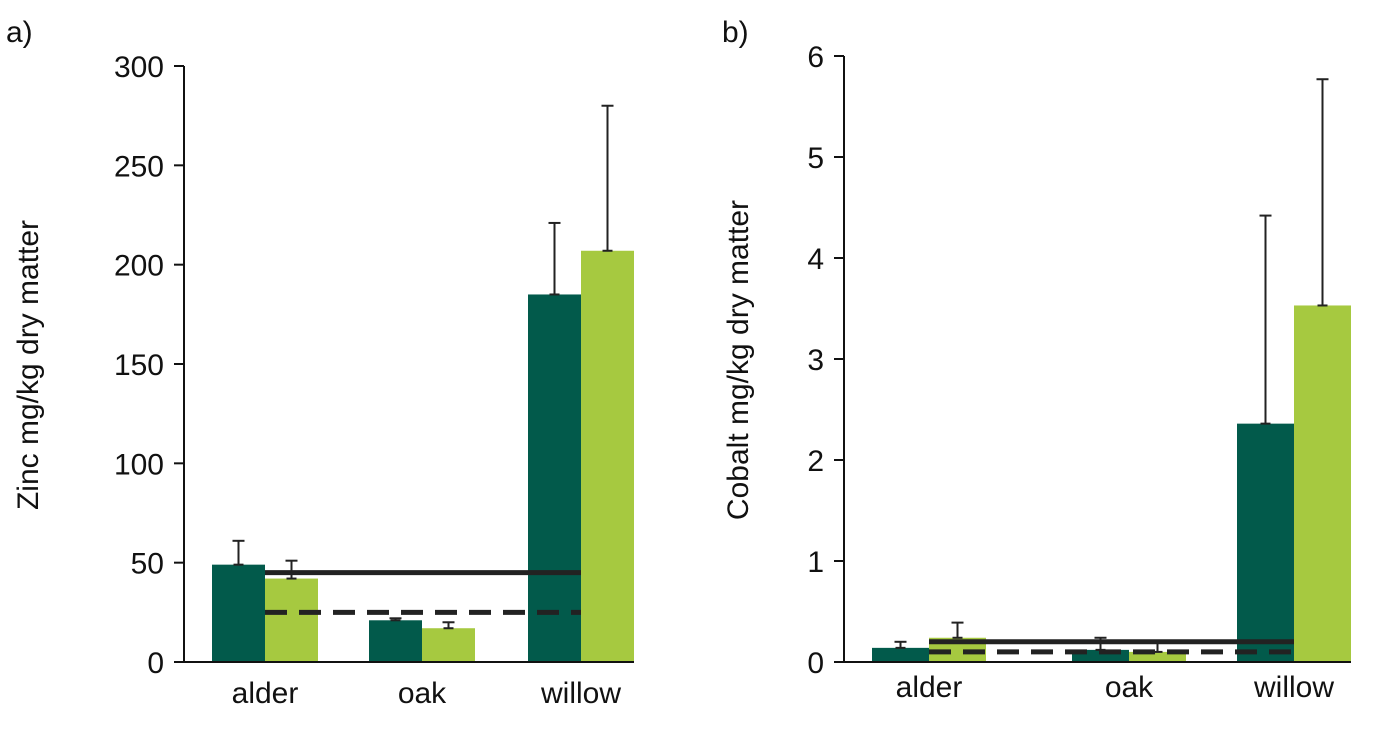 The width and height of the screenshot is (1381, 734). What do you see at coordinates (422, 693) in the screenshot?
I see `panel-a-category-label-oak: oak` at bounding box center [422, 693].